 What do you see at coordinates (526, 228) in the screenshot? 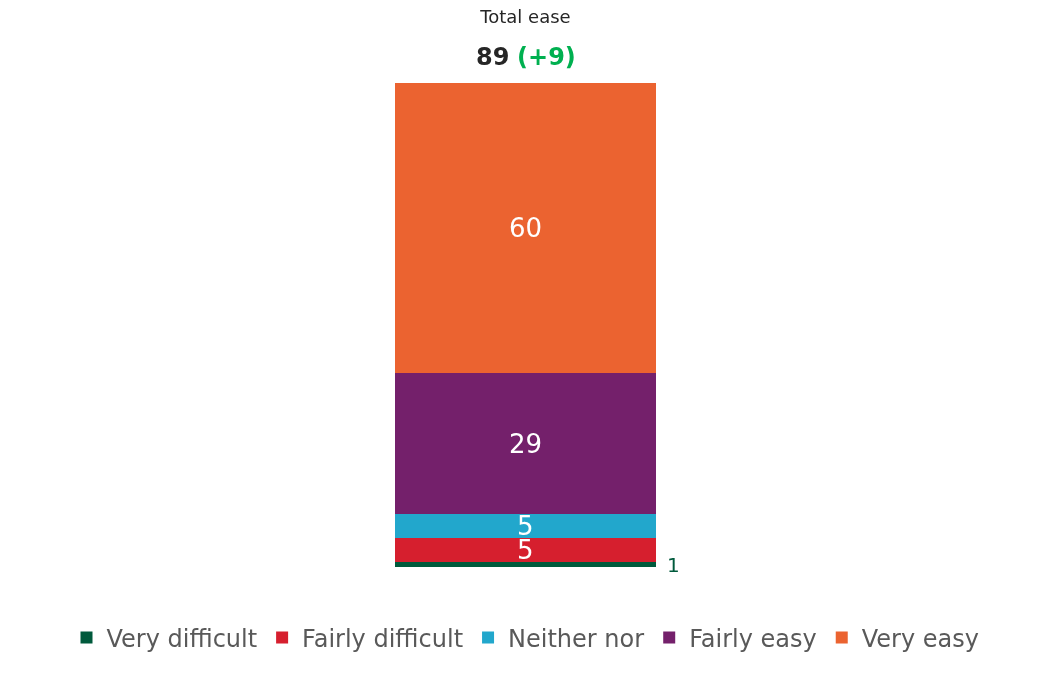
I see `data-label: 60` at bounding box center [526, 228].